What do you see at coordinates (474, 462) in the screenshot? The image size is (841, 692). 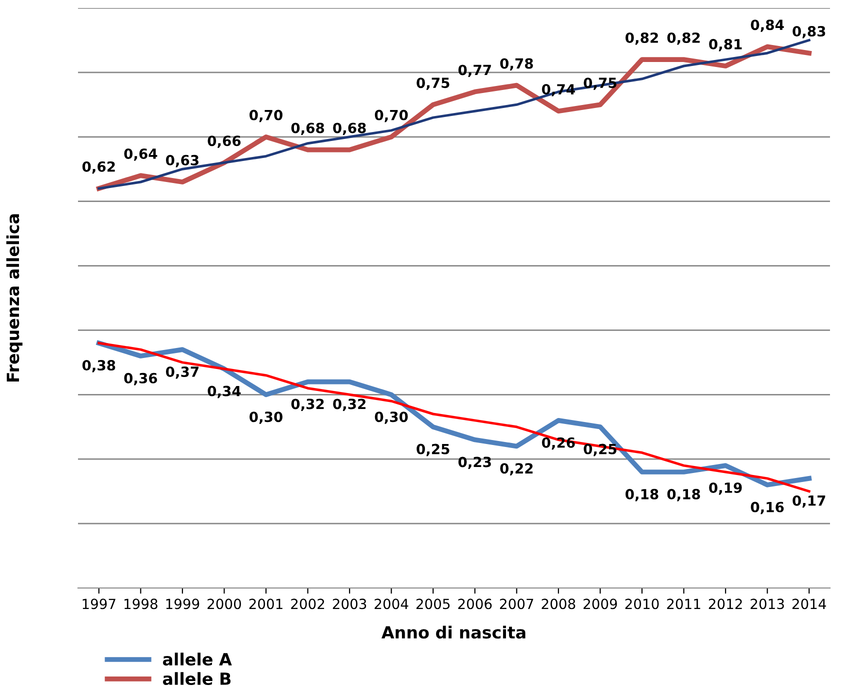 I see `data-label: 0,23` at bounding box center [474, 462].